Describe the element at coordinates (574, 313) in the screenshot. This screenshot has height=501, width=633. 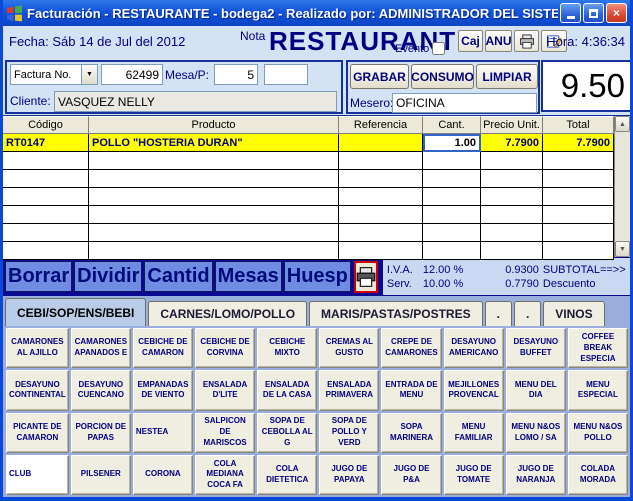
I see `tab-6: VINOS` at that location.